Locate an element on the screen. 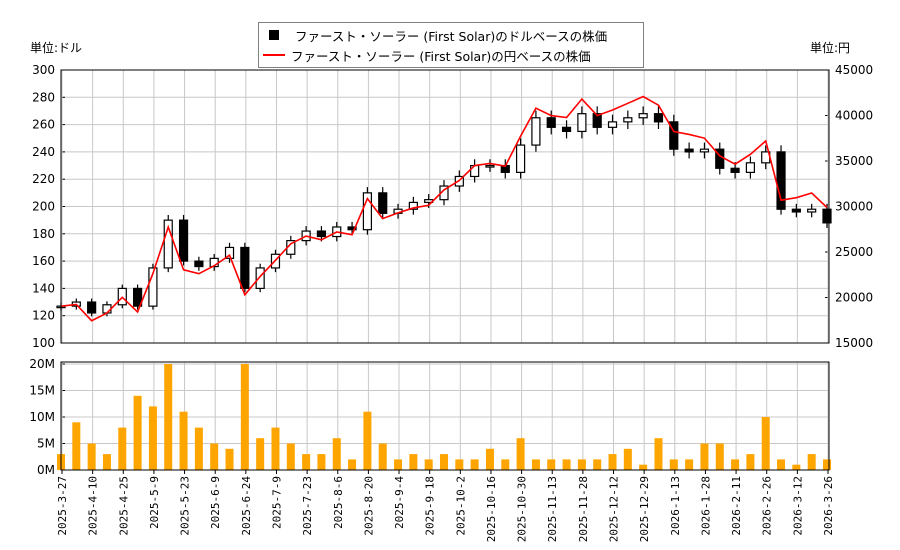 This screenshot has width=900, height=550. legend-label-jpy: ファースト・ソーラー (First Solar)の円ベースの株価 is located at coordinates (441, 56).